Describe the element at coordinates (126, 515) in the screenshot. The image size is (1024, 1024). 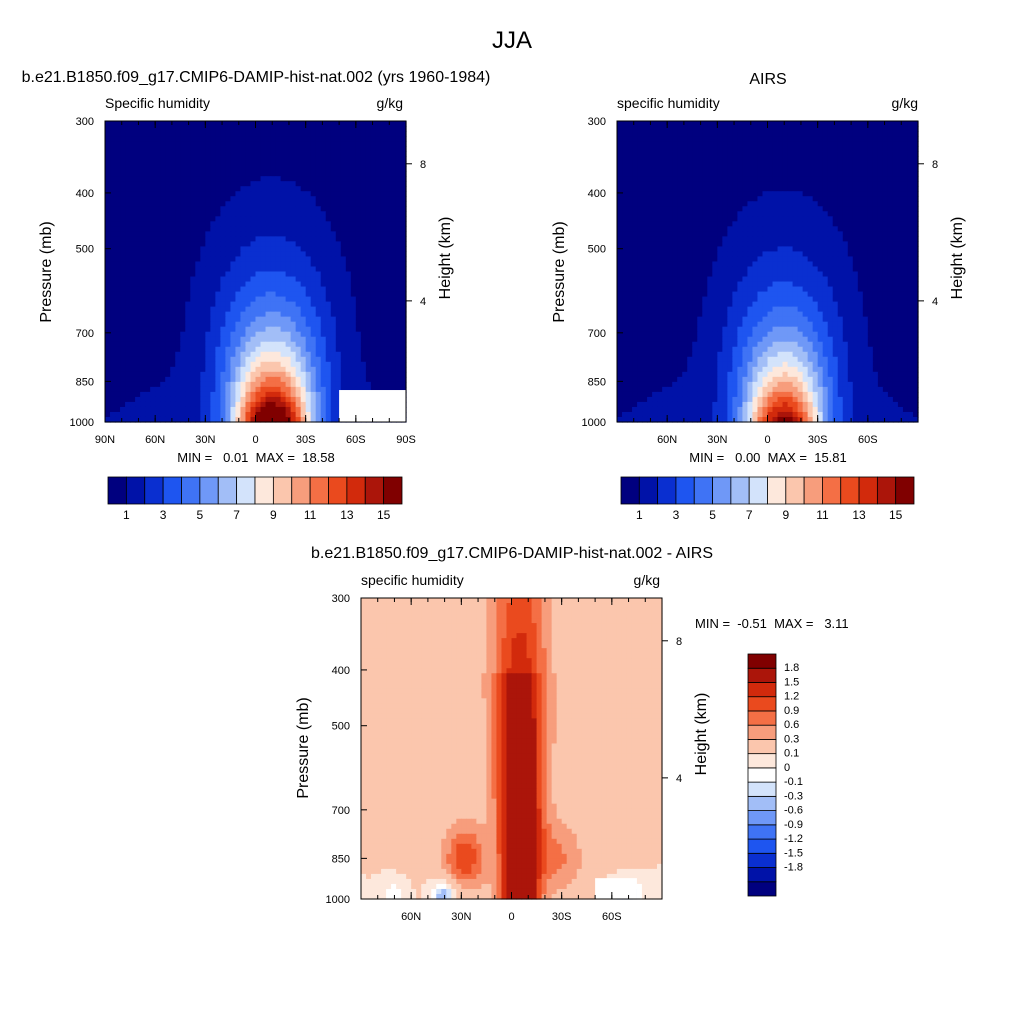
I see `colorbar-label: 1` at that location.